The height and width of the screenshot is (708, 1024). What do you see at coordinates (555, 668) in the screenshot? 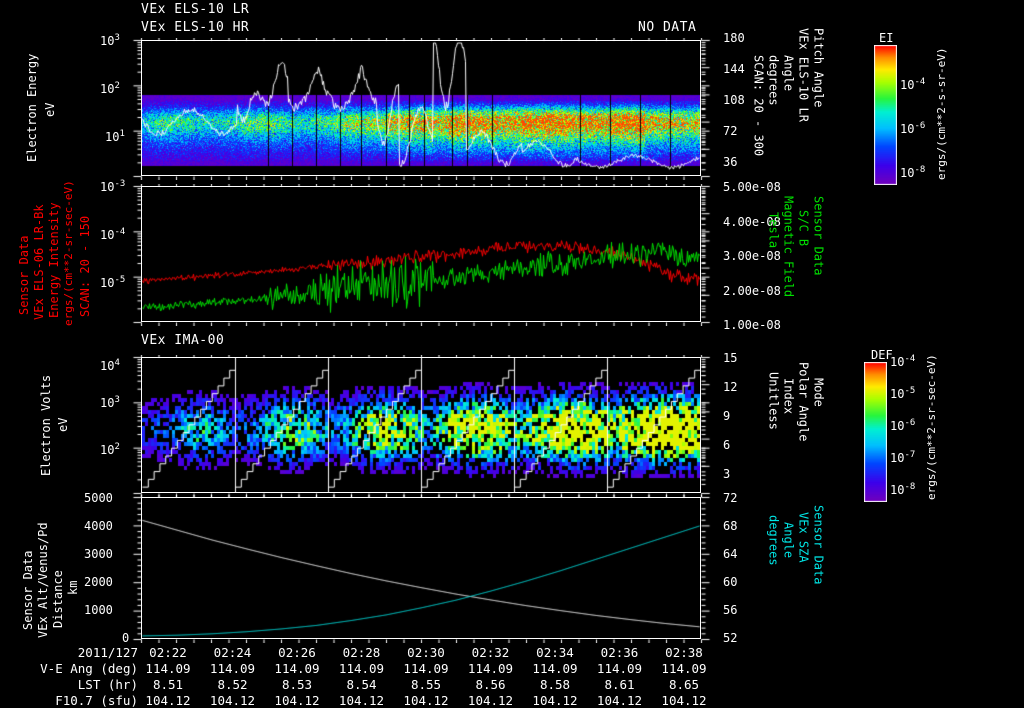
I see `table-cell-ve-ang-6: 114.09` at bounding box center [555, 668].